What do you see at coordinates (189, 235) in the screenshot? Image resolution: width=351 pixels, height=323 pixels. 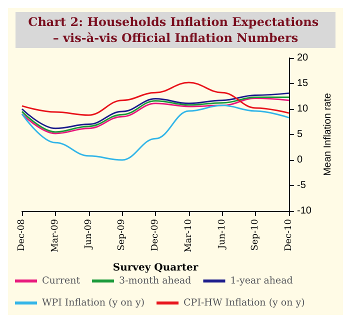 I see `x-tick-label: Mar-10` at bounding box center [189, 235].